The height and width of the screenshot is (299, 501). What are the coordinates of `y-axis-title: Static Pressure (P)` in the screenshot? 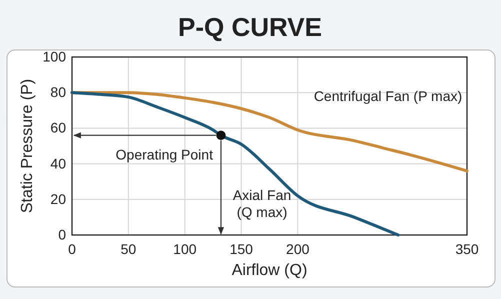 It's located at (27, 146).